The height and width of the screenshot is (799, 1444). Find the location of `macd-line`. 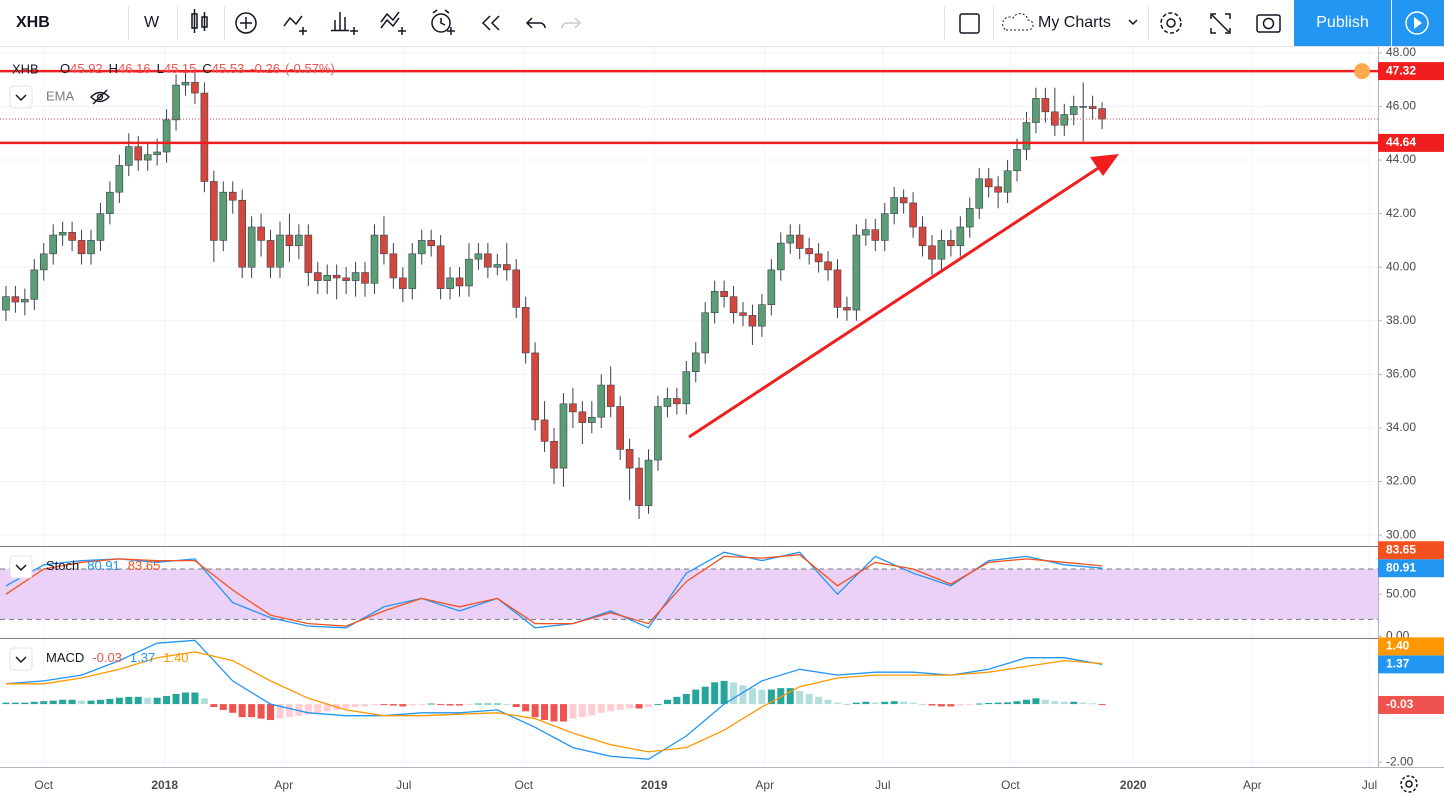

macd-line is located at coordinates (554, 699).